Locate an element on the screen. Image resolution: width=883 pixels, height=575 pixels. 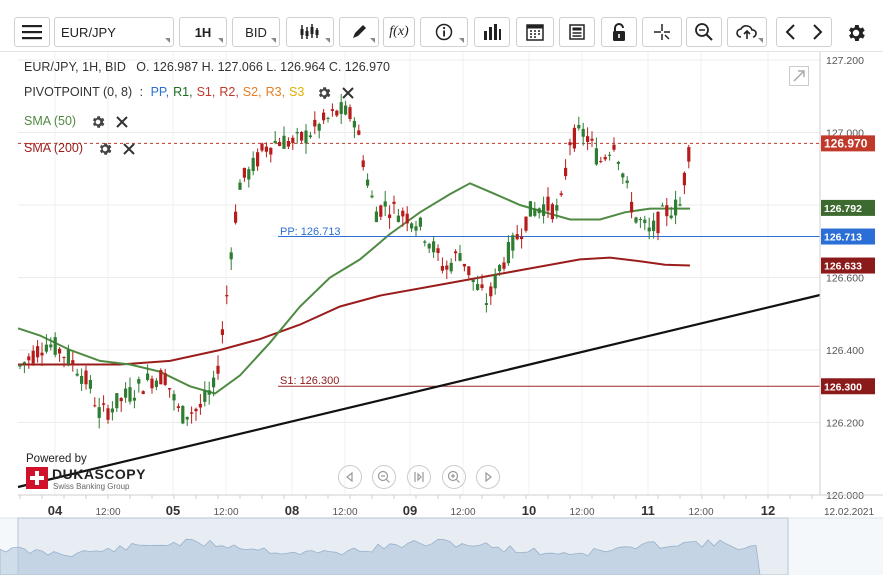
info-button is located at coordinates (444, 32).